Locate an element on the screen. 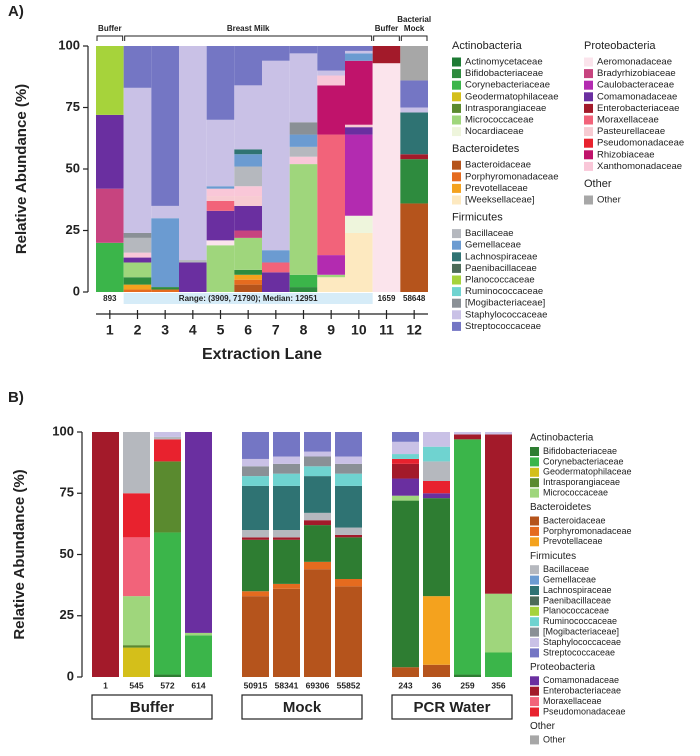 This screenshot has height=756, width=700. legend-group: Firmicutes is located at coordinates (553, 556).